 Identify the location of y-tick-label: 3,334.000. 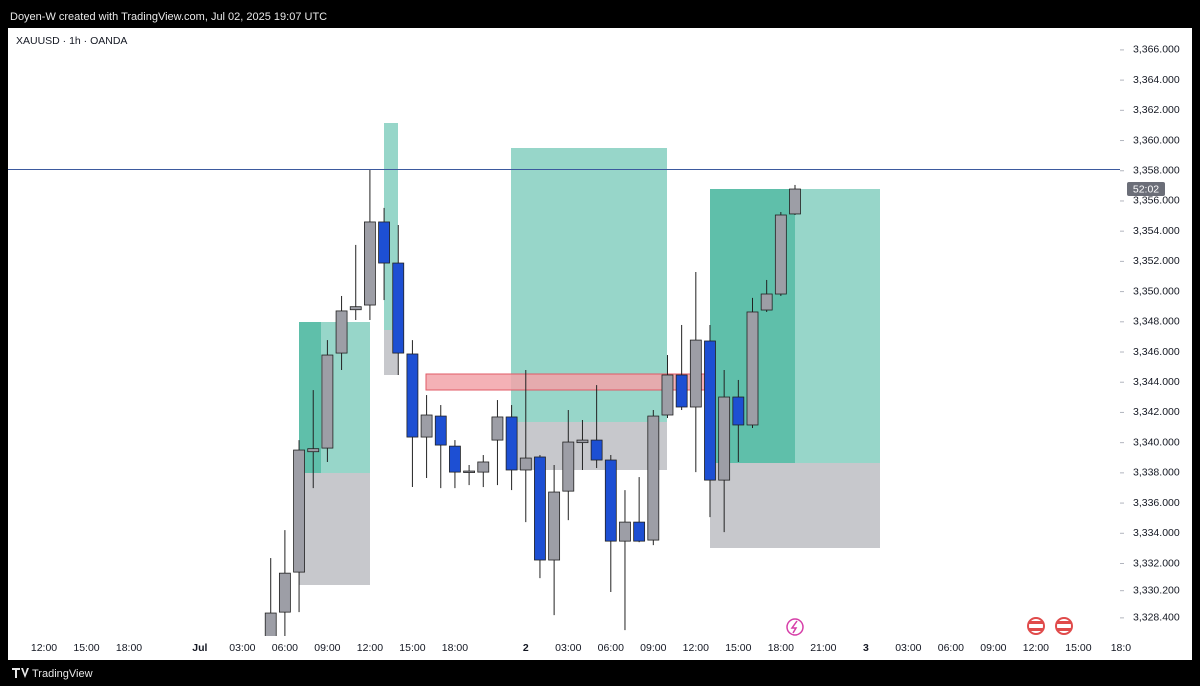
(1156, 533).